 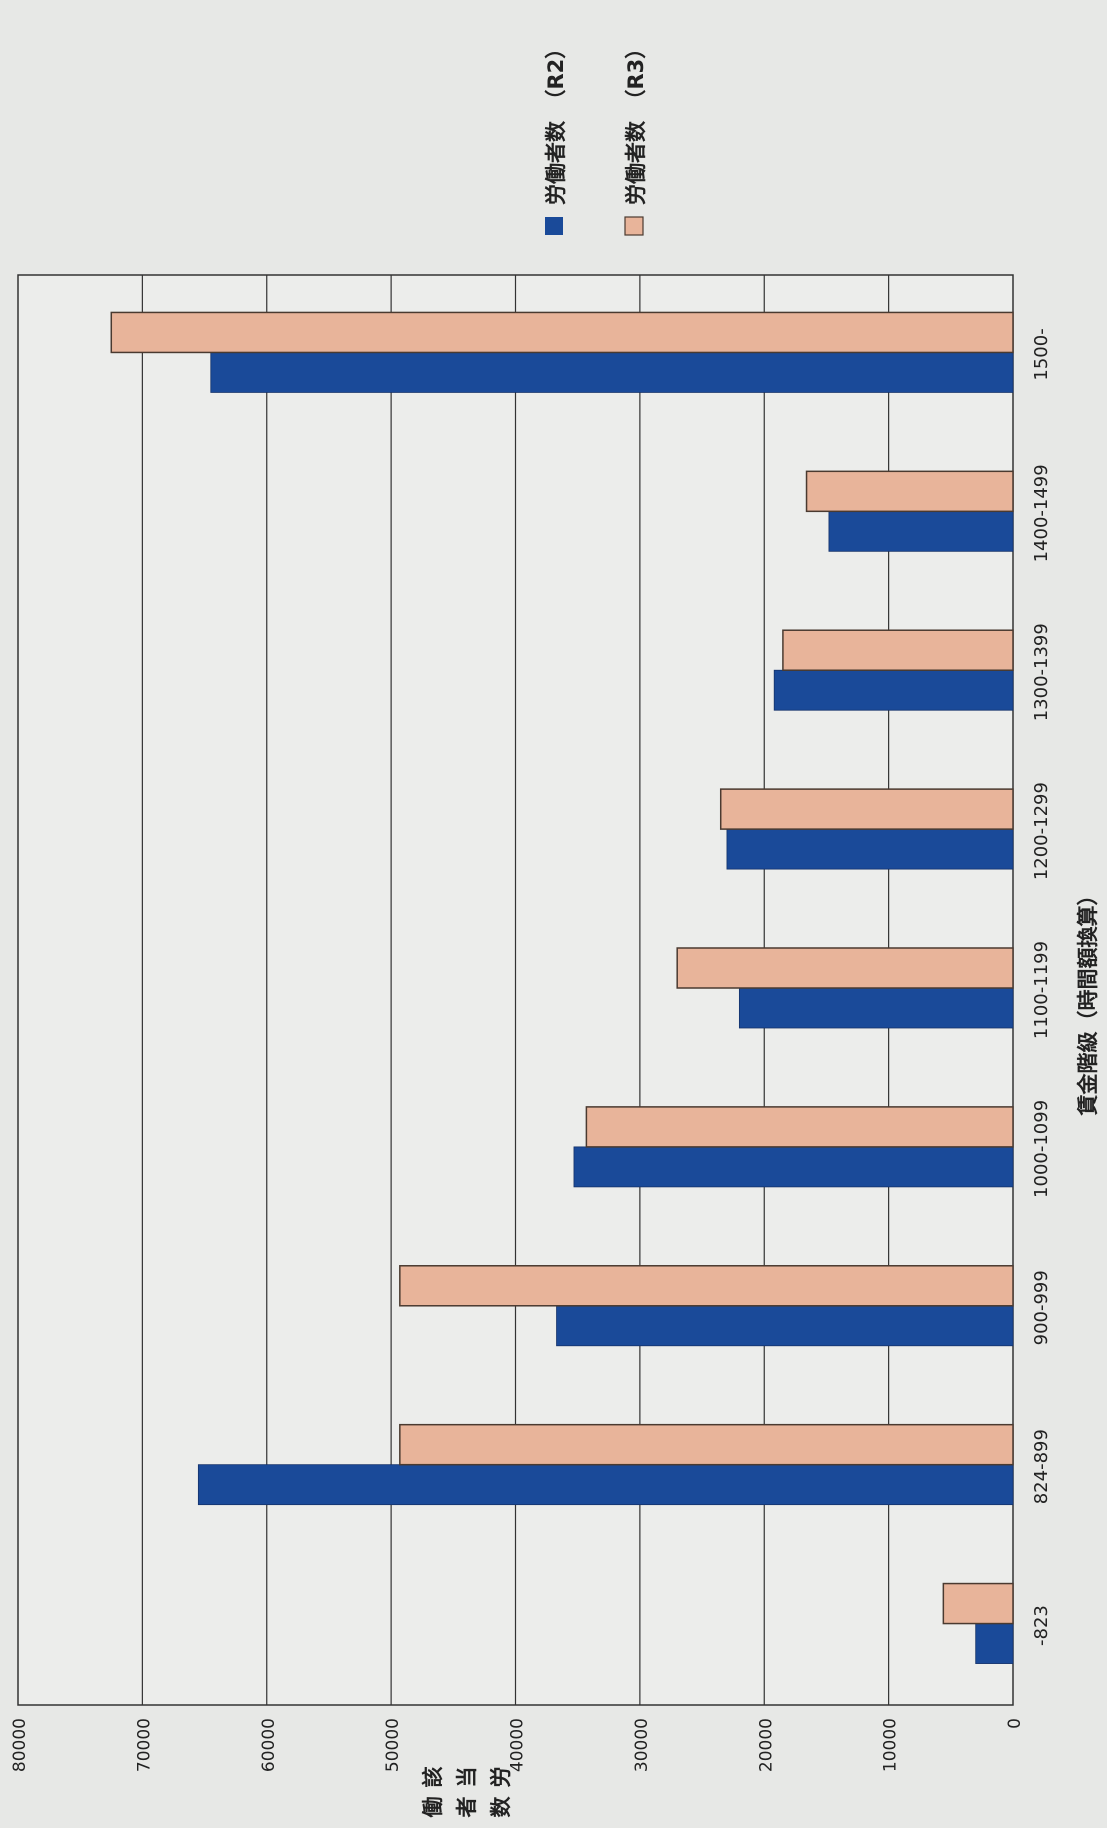 What do you see at coordinates (433, 1777) in the screenshot?
I see `y-axis-title-char: 該` at bounding box center [433, 1777].